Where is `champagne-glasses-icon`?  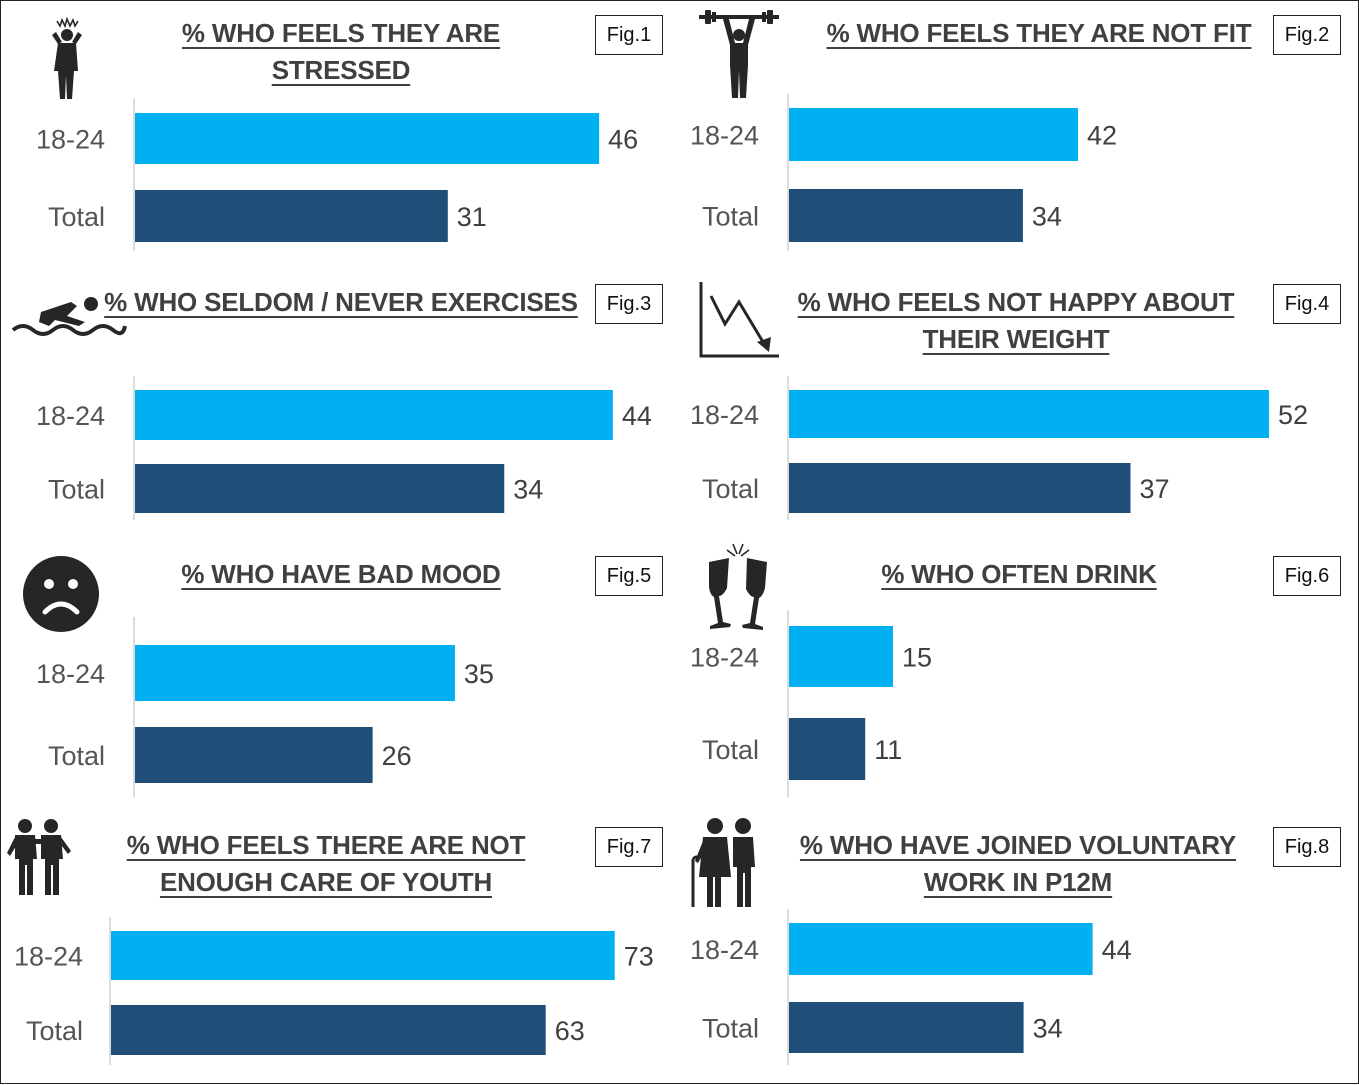
champagne-glasses-icon is located at coordinates (738, 587).